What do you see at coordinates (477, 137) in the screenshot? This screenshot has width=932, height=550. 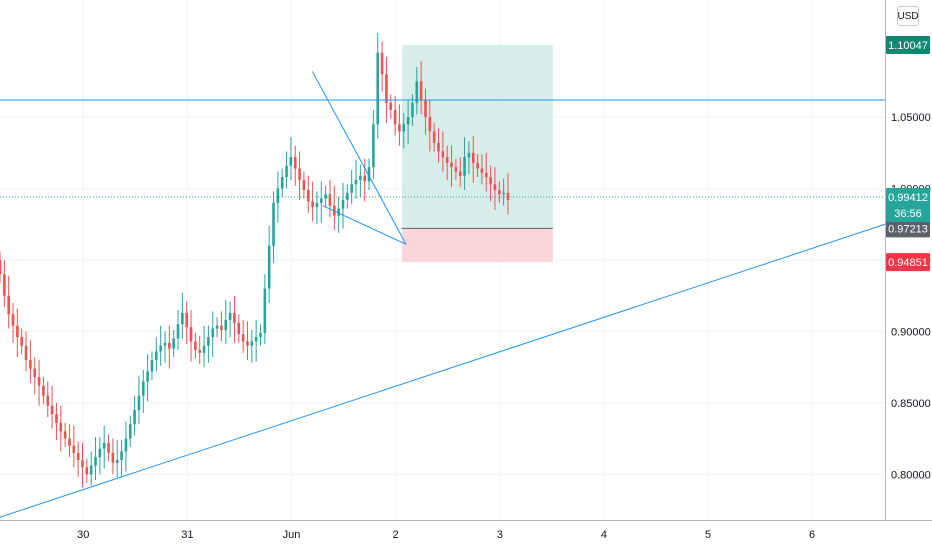 I see `profit-zone` at bounding box center [477, 137].